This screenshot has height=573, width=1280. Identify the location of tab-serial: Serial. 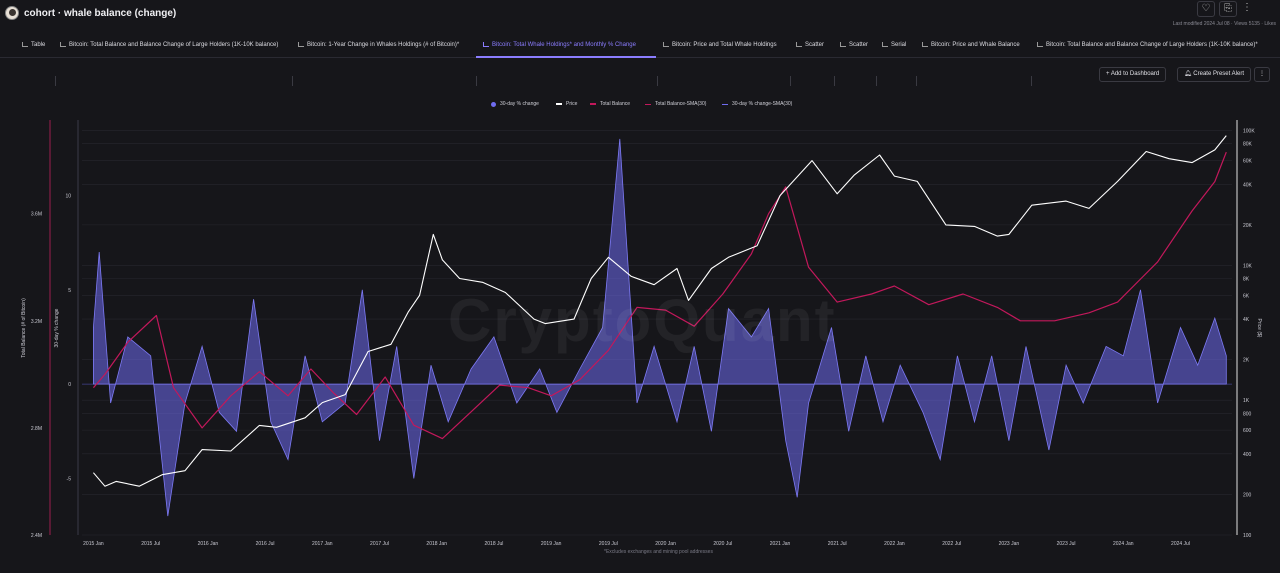
(894, 45).